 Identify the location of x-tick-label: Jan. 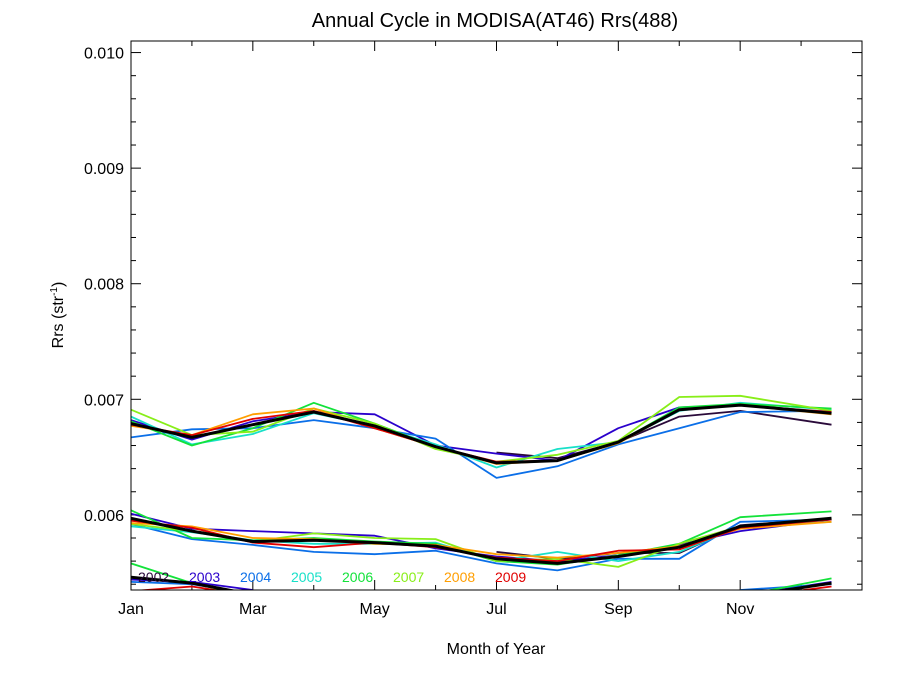
(131, 609).